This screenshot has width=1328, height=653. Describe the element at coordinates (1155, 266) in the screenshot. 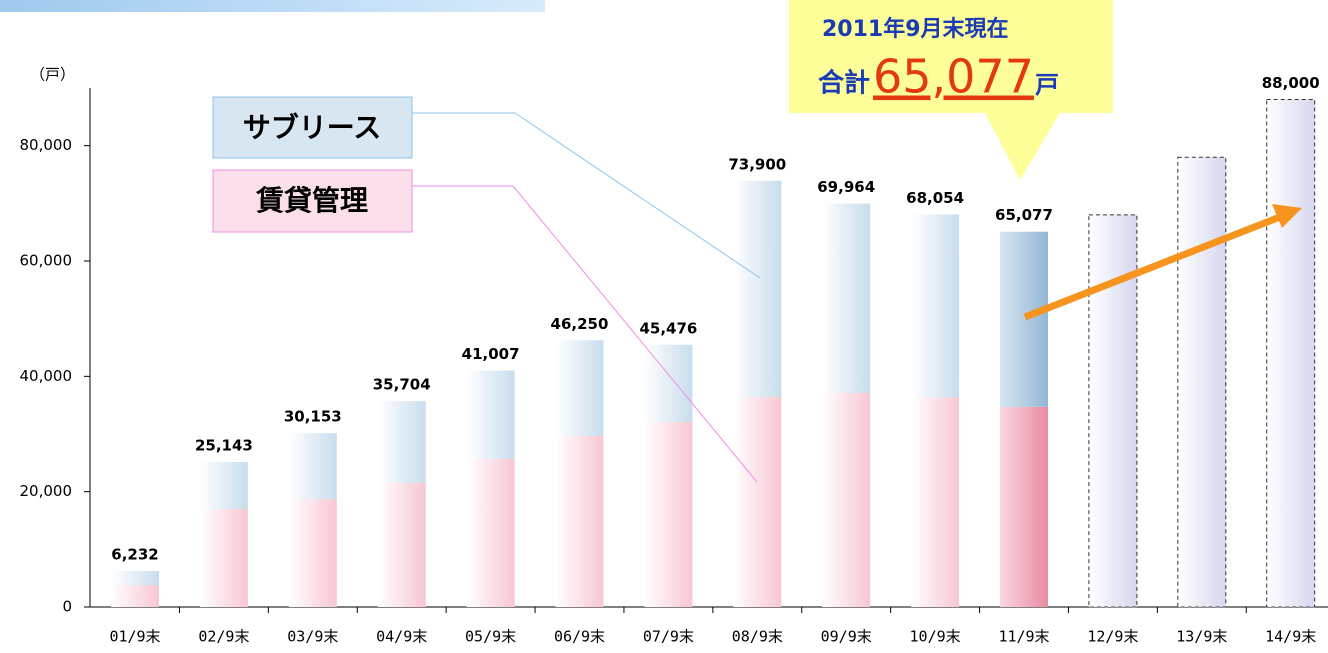

I see `trend-arrow` at that location.